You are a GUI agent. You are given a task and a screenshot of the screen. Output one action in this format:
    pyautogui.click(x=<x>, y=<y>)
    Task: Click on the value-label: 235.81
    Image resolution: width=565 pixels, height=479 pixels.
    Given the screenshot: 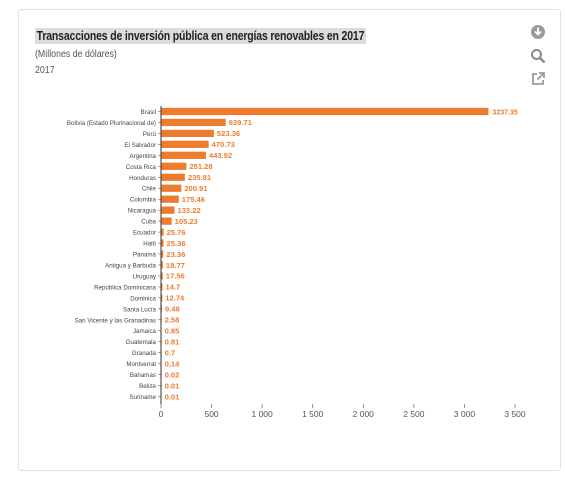 What is the action you would take?
    pyautogui.click(x=200, y=177)
    